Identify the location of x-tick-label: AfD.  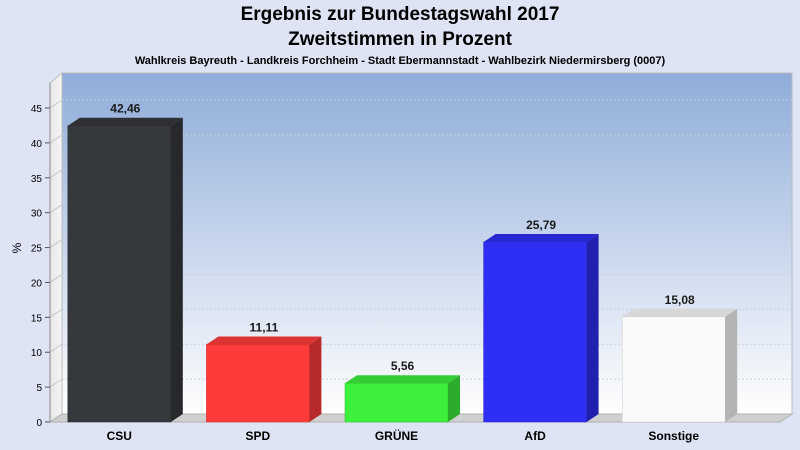
(535, 436).